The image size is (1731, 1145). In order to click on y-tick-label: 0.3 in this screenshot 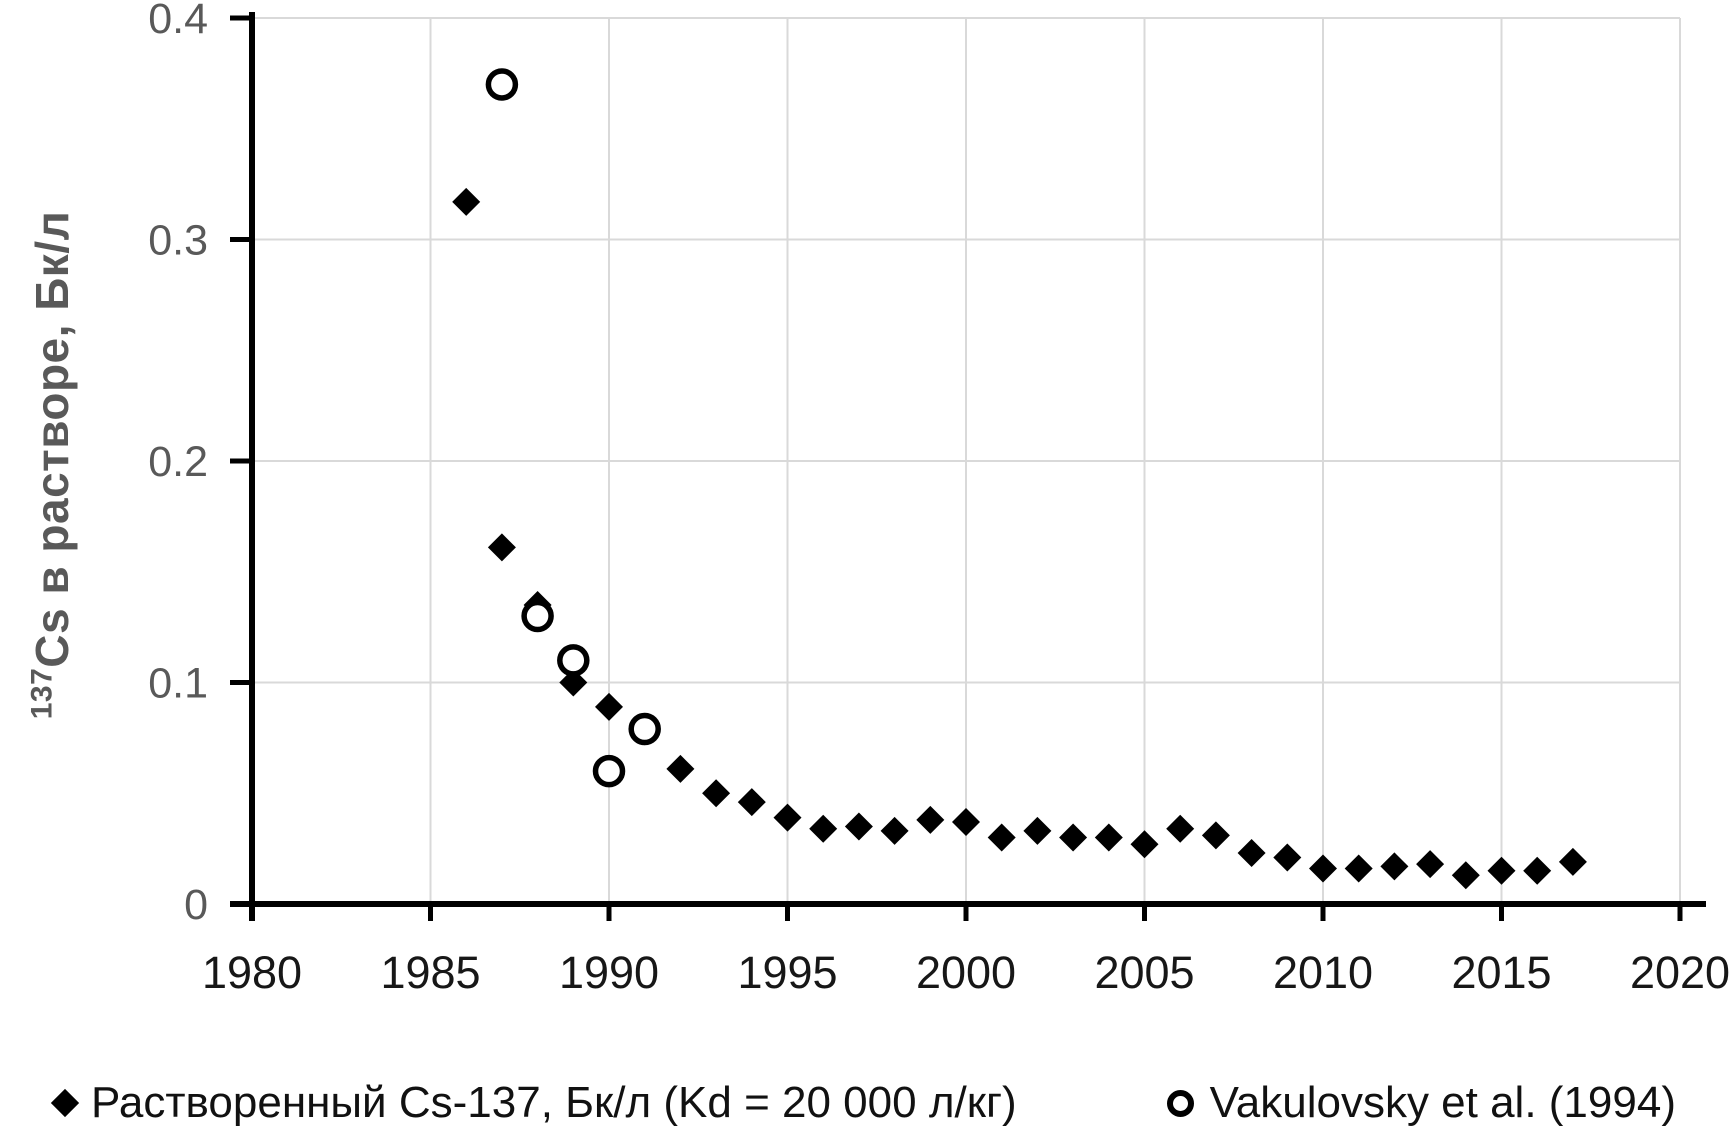, I will do `click(178, 241)`.